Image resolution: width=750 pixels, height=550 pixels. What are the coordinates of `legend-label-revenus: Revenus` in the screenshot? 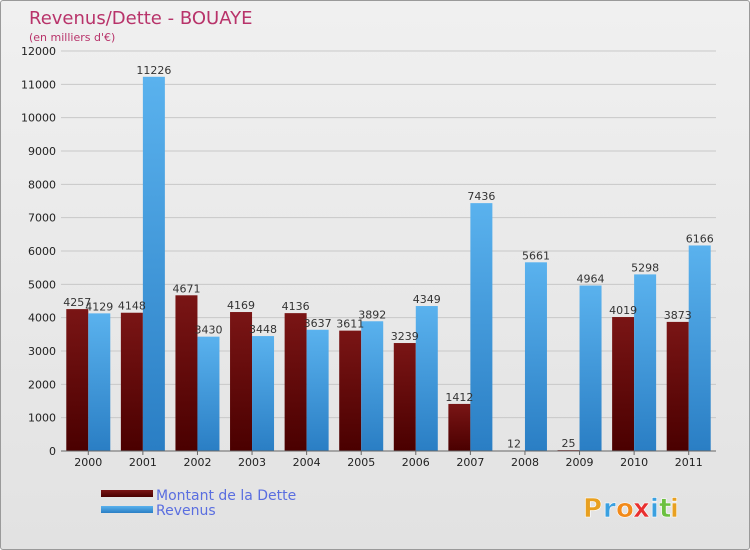 It's located at (186, 511).